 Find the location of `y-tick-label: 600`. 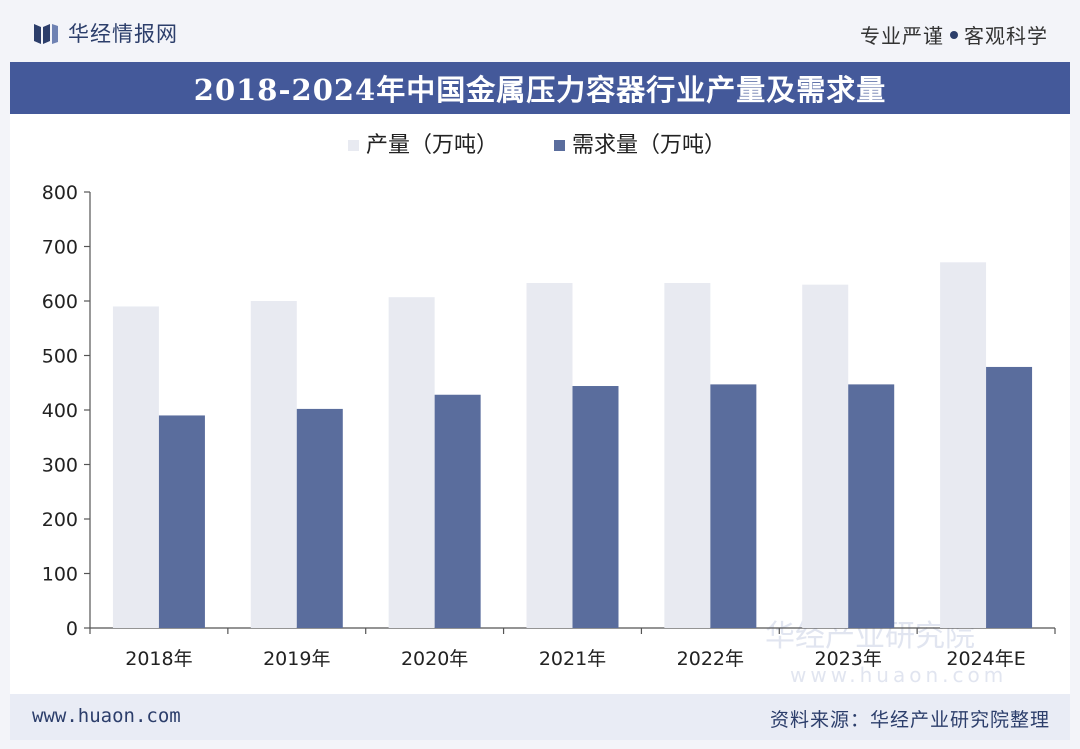

y-tick-label: 600 is located at coordinates (60, 302).